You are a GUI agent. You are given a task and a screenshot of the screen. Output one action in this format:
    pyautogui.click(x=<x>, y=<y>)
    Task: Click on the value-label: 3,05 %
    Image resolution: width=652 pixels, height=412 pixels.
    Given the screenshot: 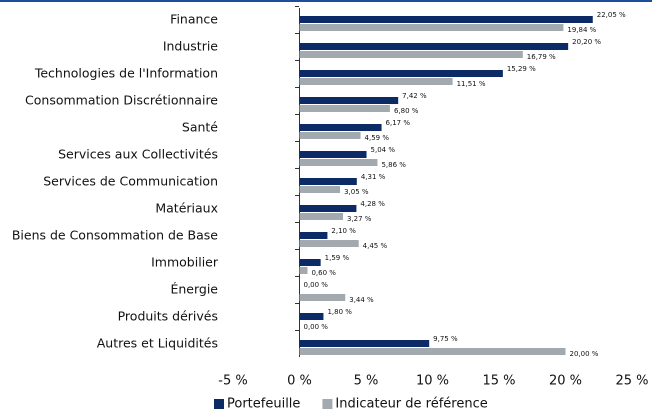 What is the action you would take?
    pyautogui.click(x=356, y=192)
    